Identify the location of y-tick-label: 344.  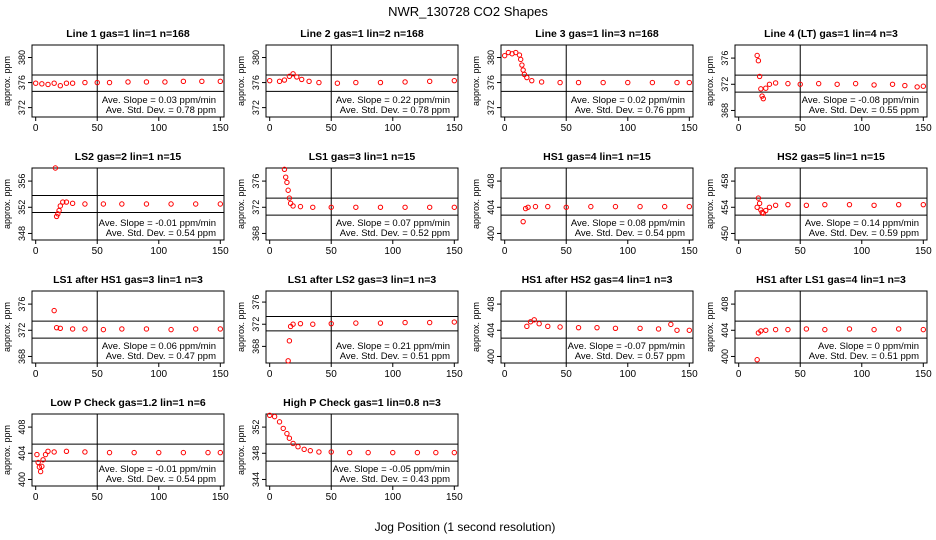
(256, 479).